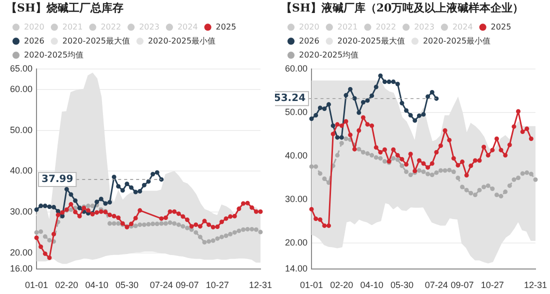 The width and height of the screenshot is (550, 294). What do you see at coordinates (65, 7) in the screenshot?
I see `chart-title: 【SH】烧碱工厂总库存` at bounding box center [65, 7].